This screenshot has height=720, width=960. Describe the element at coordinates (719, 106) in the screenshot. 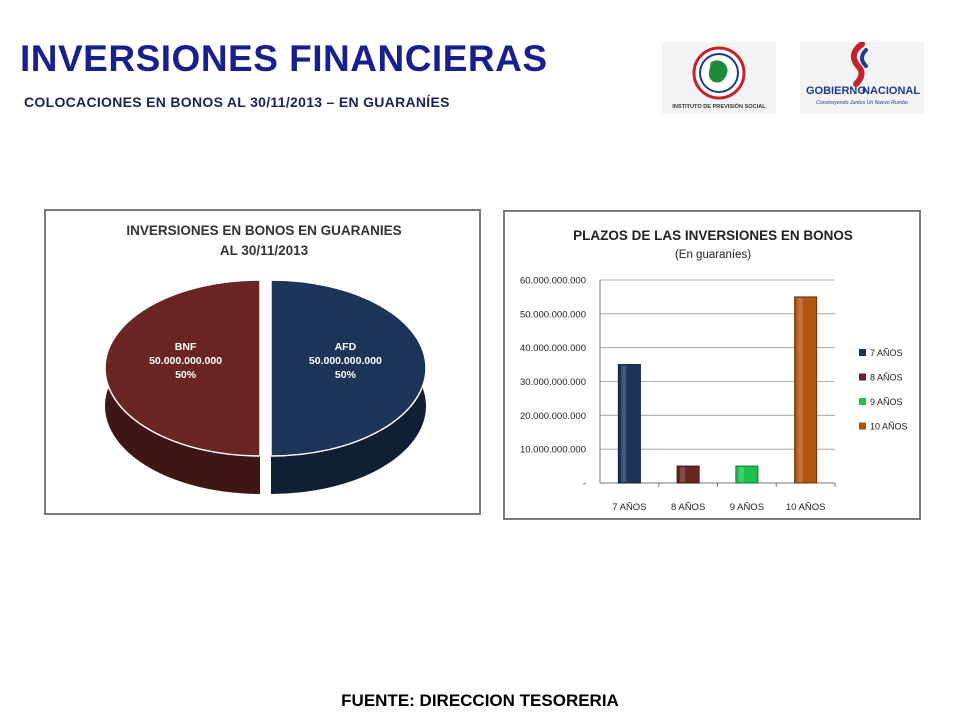

I see `ips-logo-label: INSTITUTO DE PREVISIÓN SOCIAL` at that location.